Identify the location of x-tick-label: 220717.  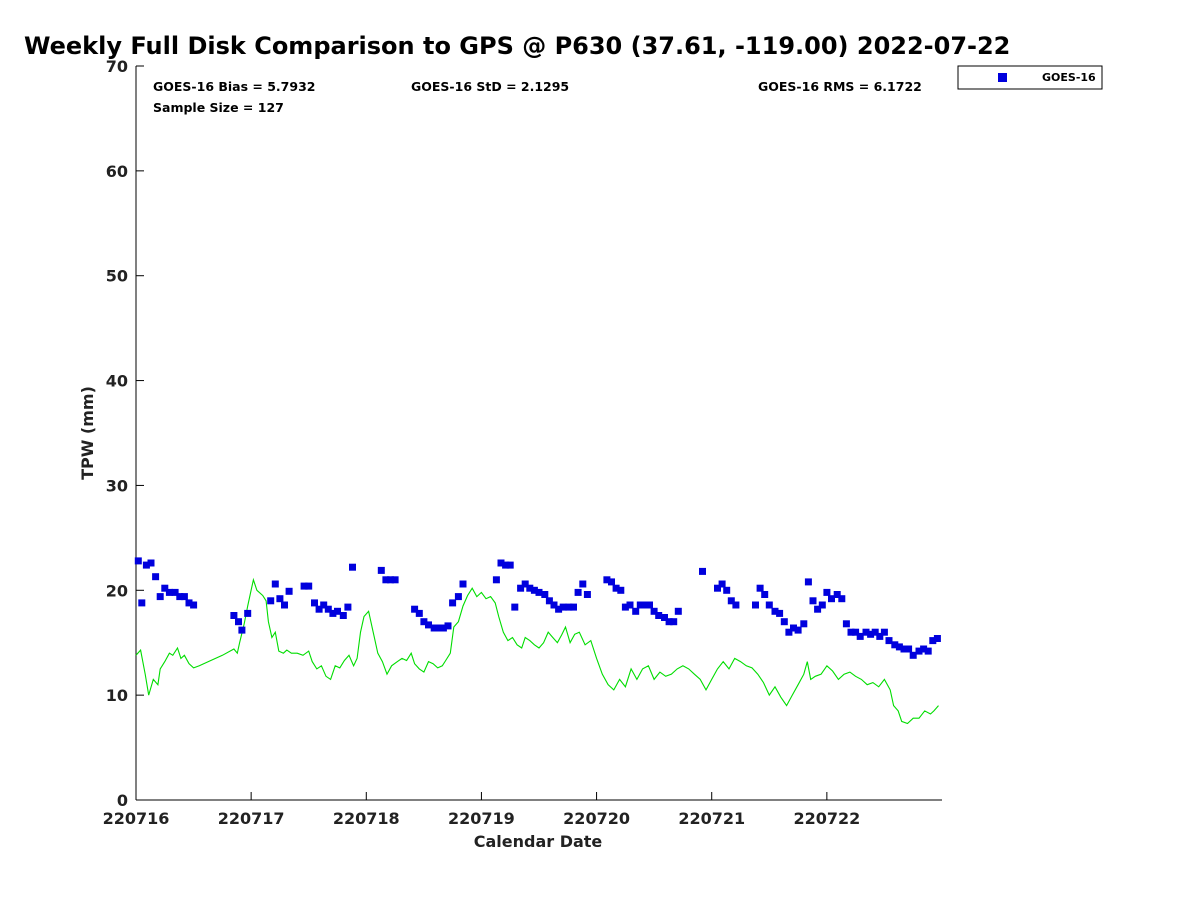
(251, 818).